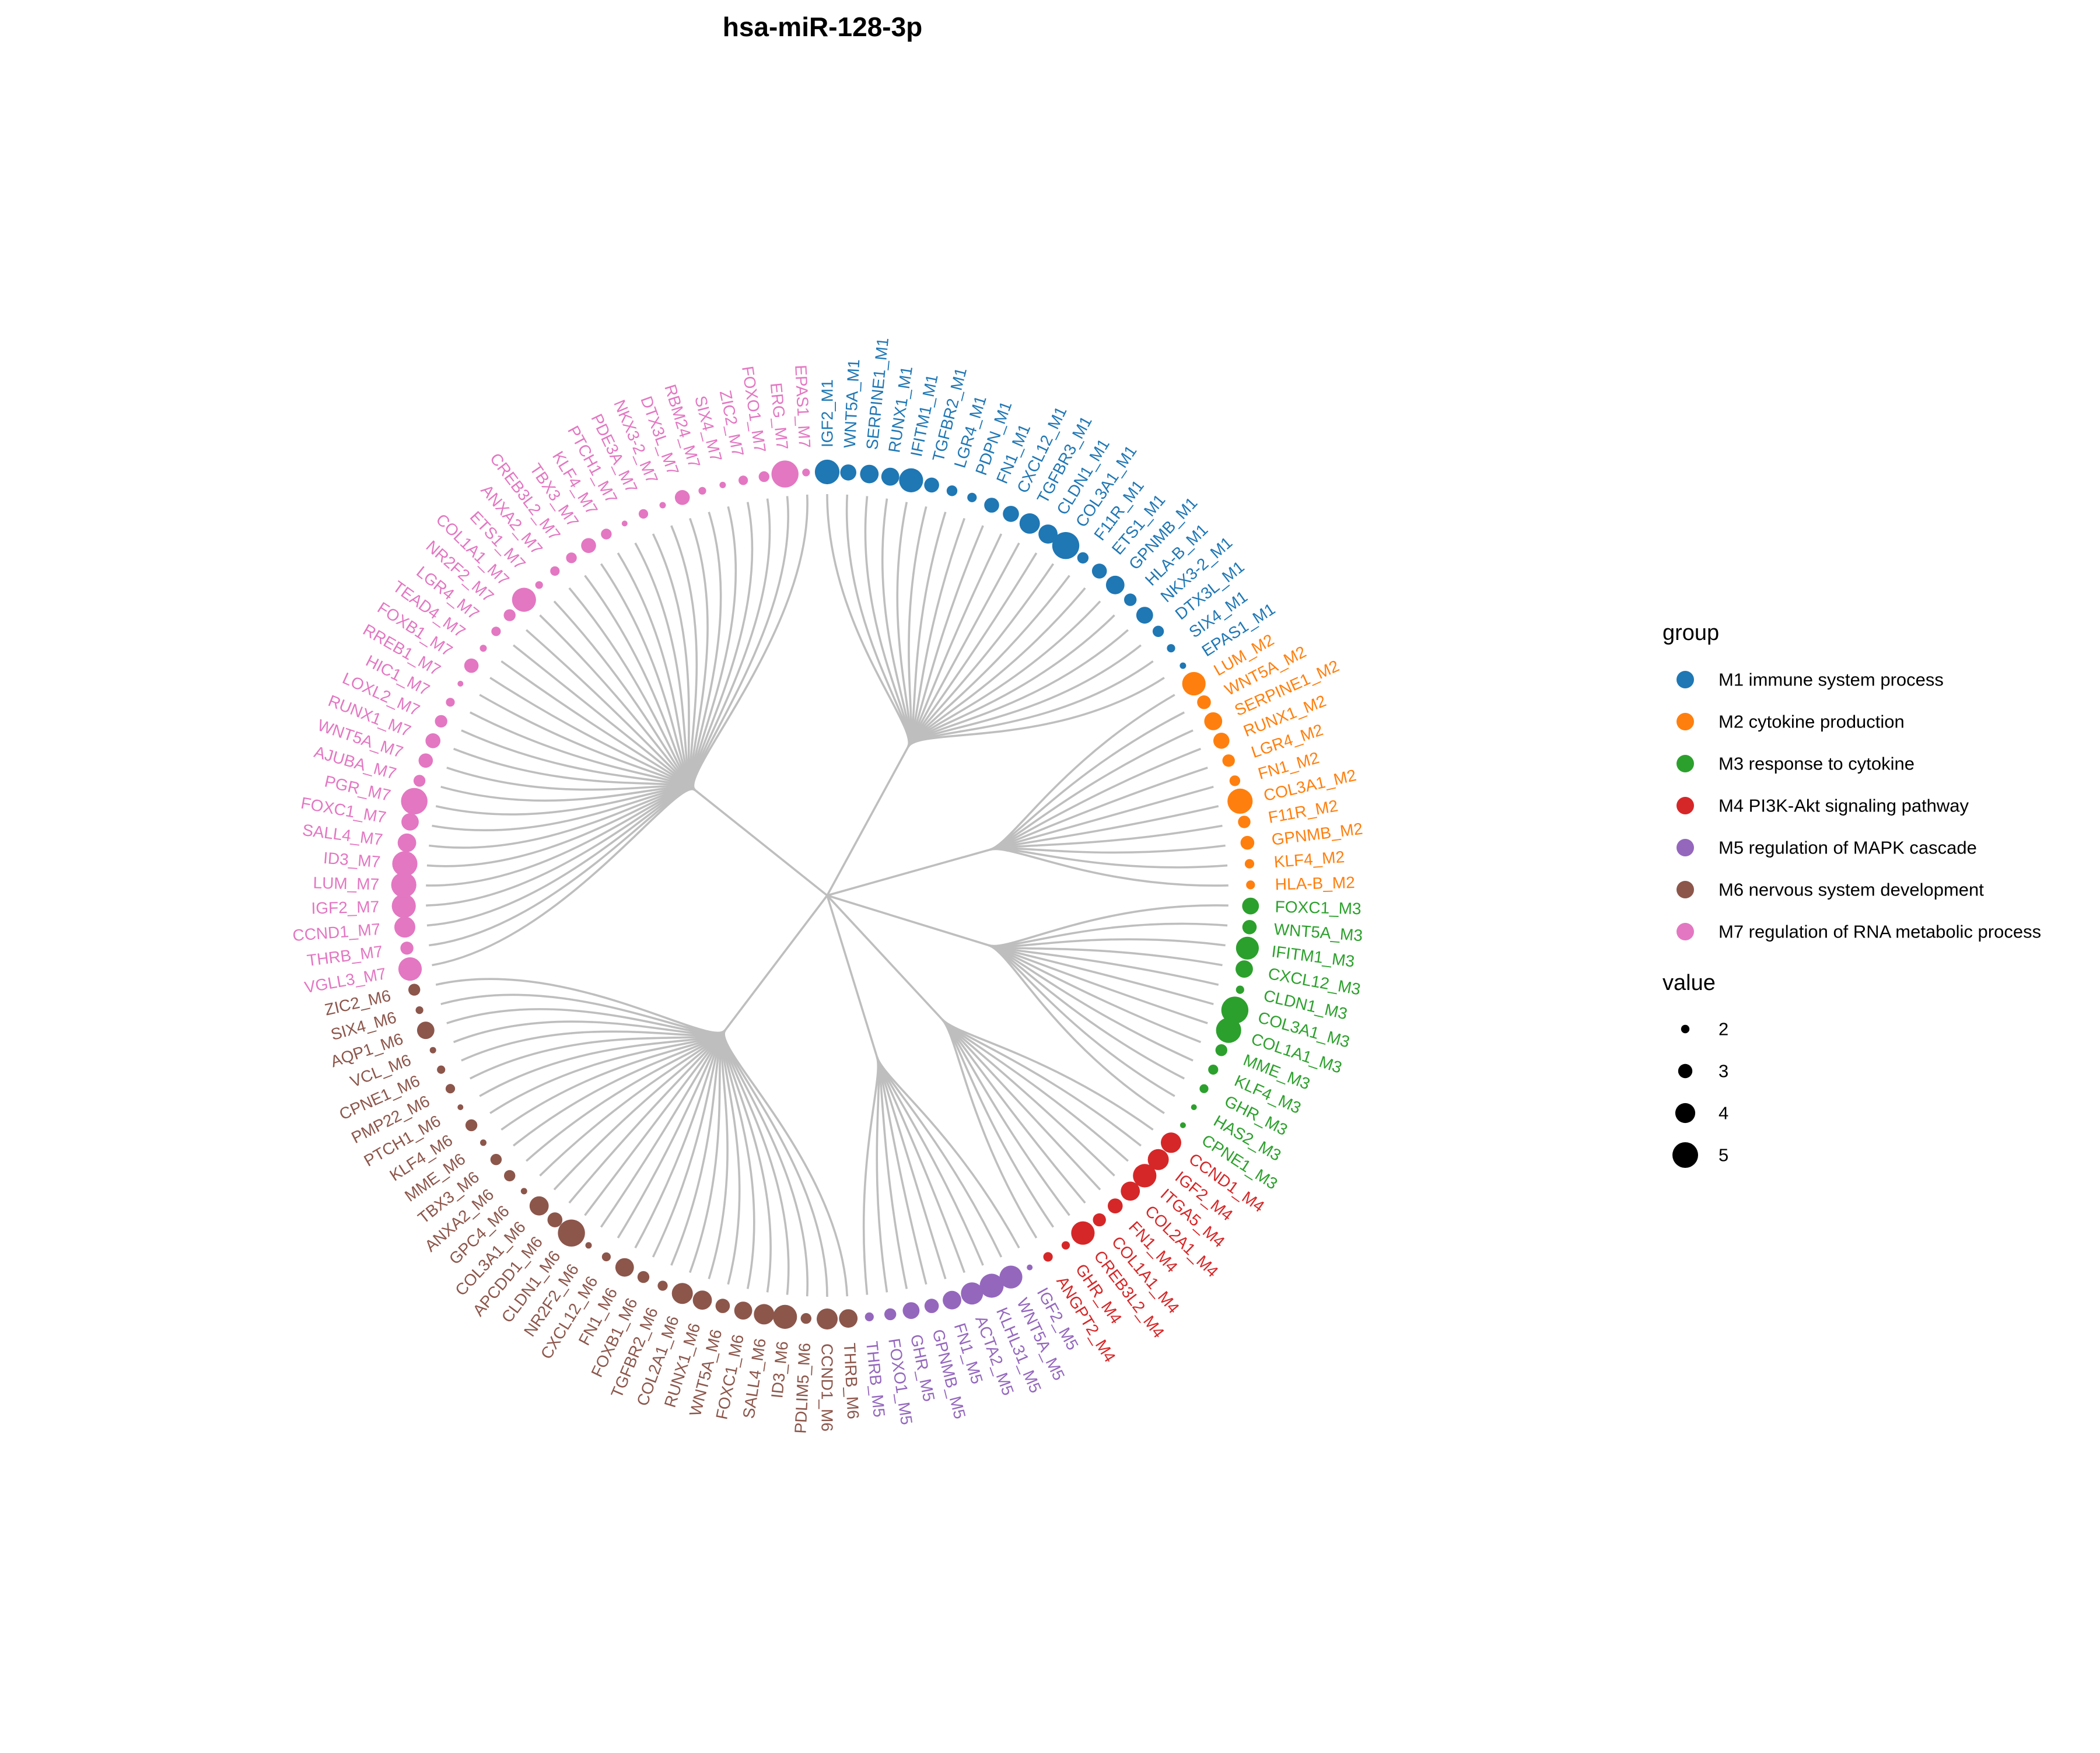 This screenshot has width=2100, height=1753. I want to click on point-cxcl12_m3, so click(1244, 969).